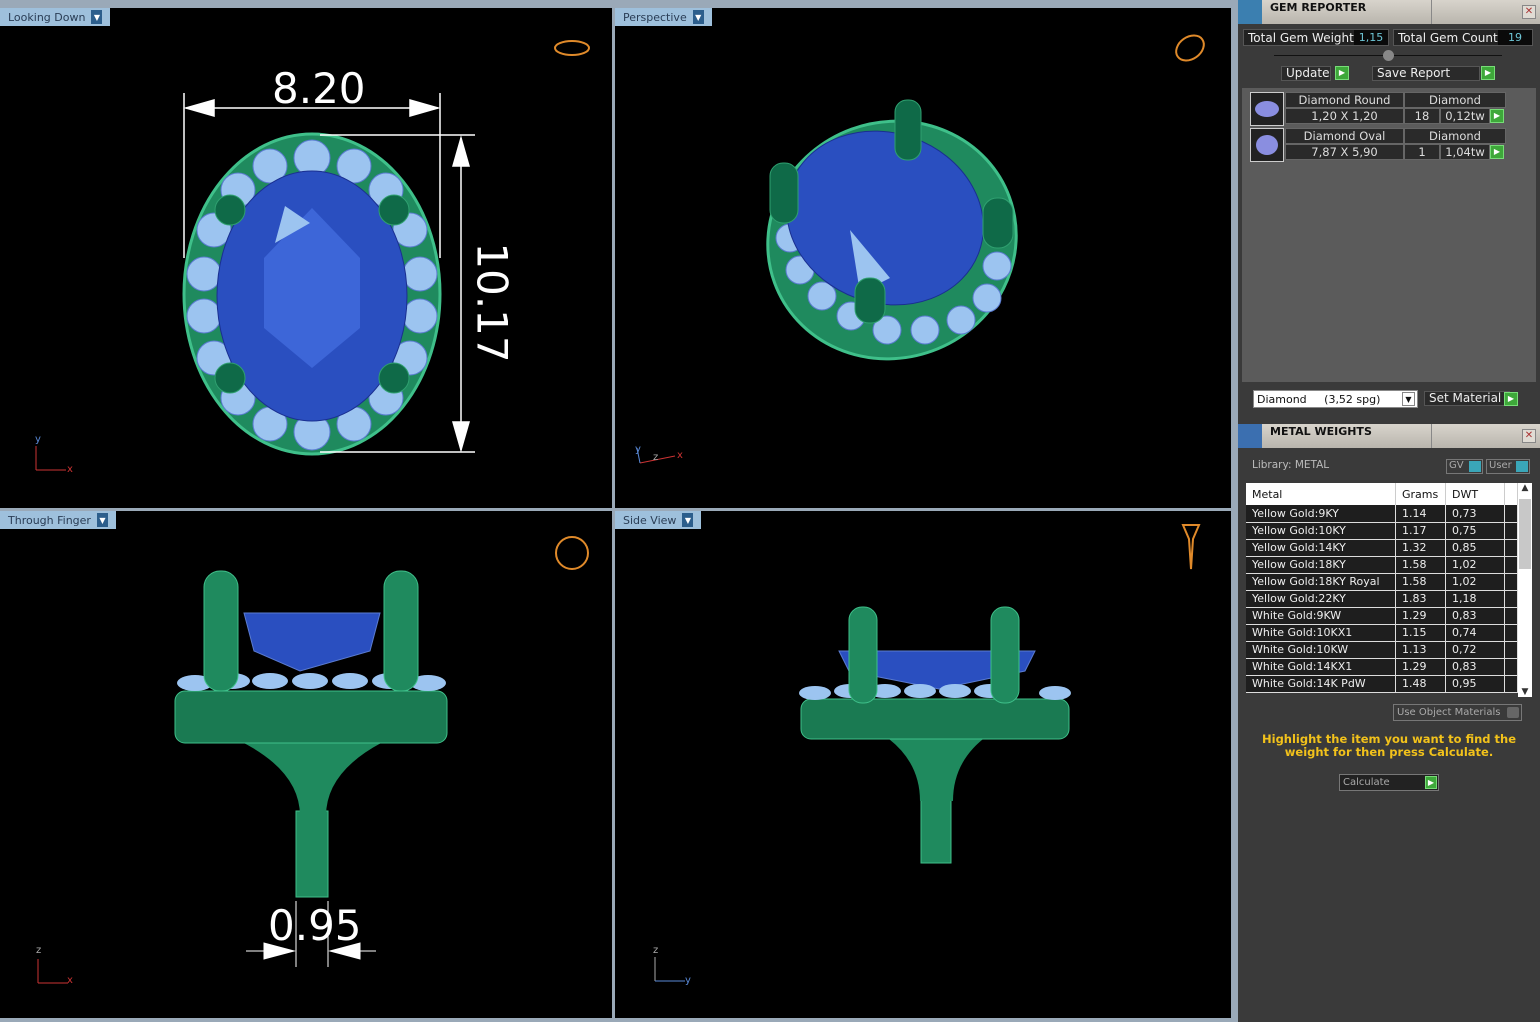 The image size is (1540, 1022). Describe the element at coordinates (1382, 548) in the screenshot. I see `table-row: Yellow Gold:14KY 1.32 0,85` at that location.